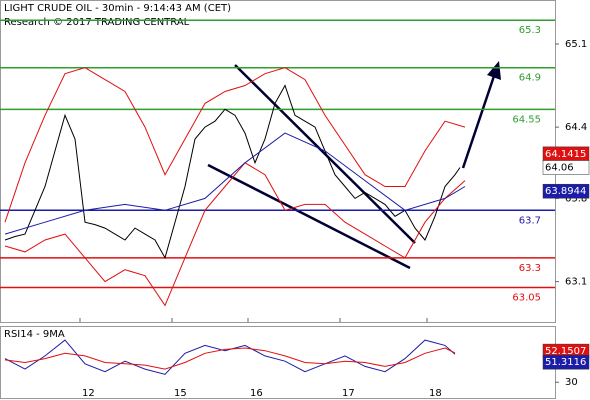  I want to click on price-tag-label: 52.1507, so click(565, 351).